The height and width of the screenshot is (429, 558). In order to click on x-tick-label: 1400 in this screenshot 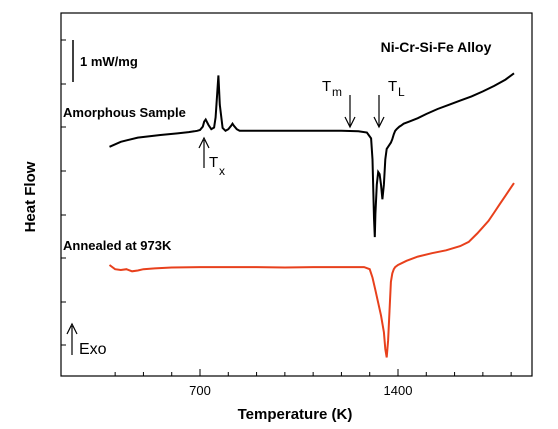, I will do `click(398, 390)`.